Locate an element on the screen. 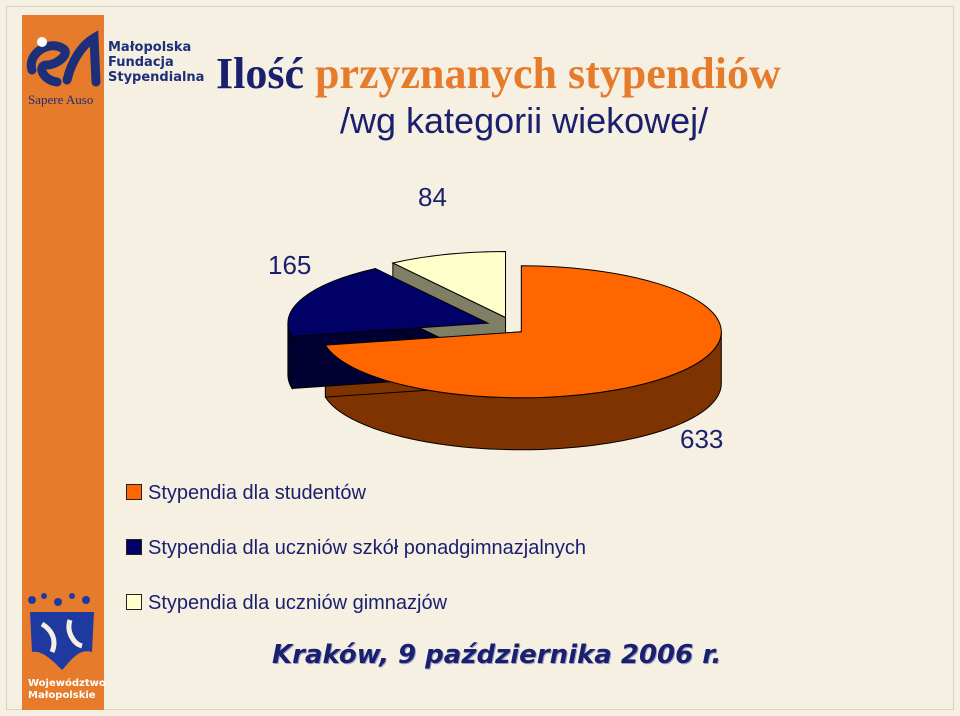  org-name-line2: Fundacja is located at coordinates (141, 62).